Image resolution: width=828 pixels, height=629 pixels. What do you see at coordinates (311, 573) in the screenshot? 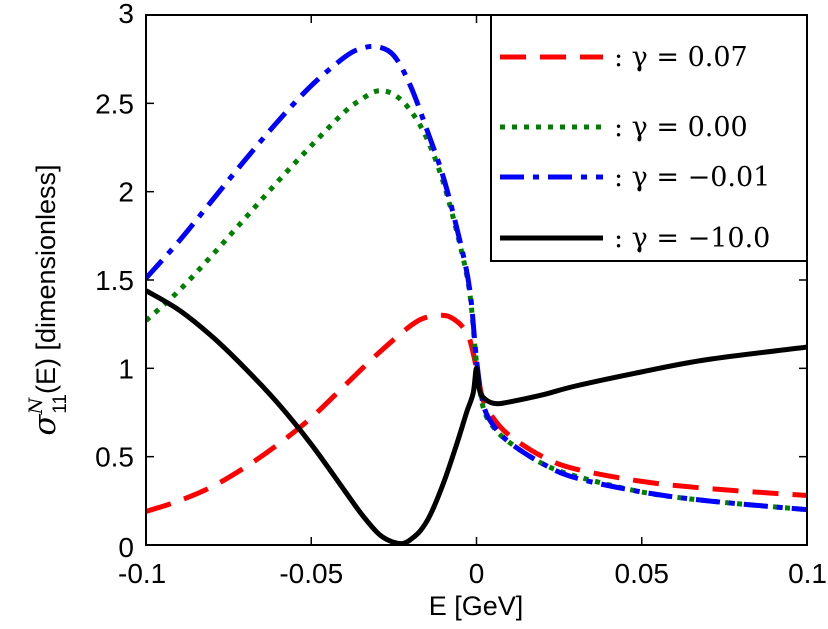
I see `x-tick-label: -0.05` at bounding box center [311, 573].